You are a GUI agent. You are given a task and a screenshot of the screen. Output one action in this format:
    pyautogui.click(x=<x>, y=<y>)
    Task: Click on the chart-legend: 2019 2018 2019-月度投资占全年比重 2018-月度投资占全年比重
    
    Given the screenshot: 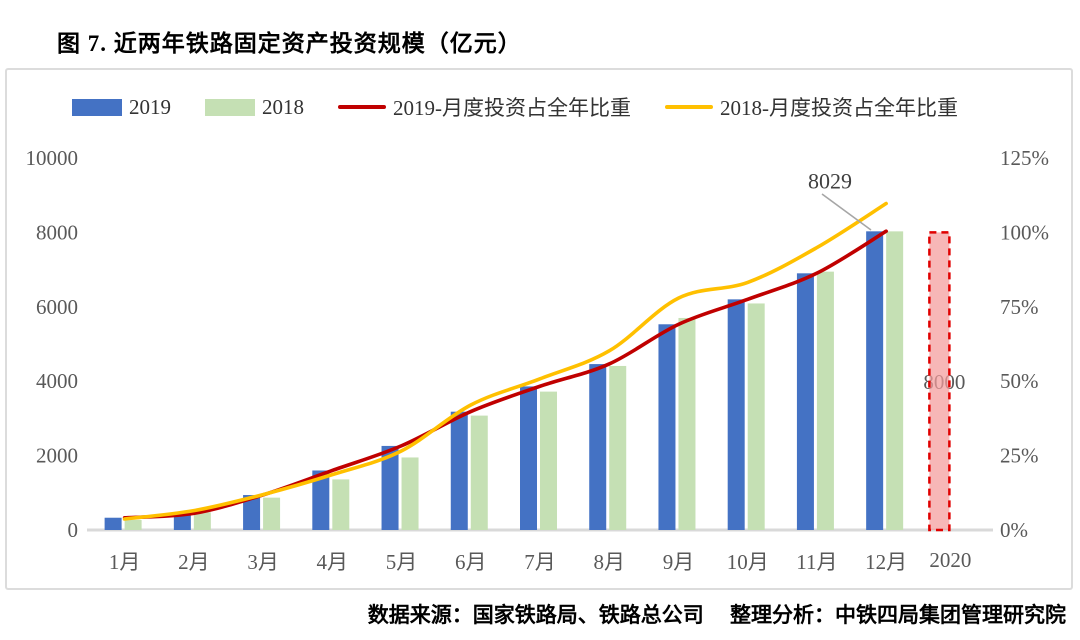 What is the action you would take?
    pyautogui.click(x=515, y=107)
    